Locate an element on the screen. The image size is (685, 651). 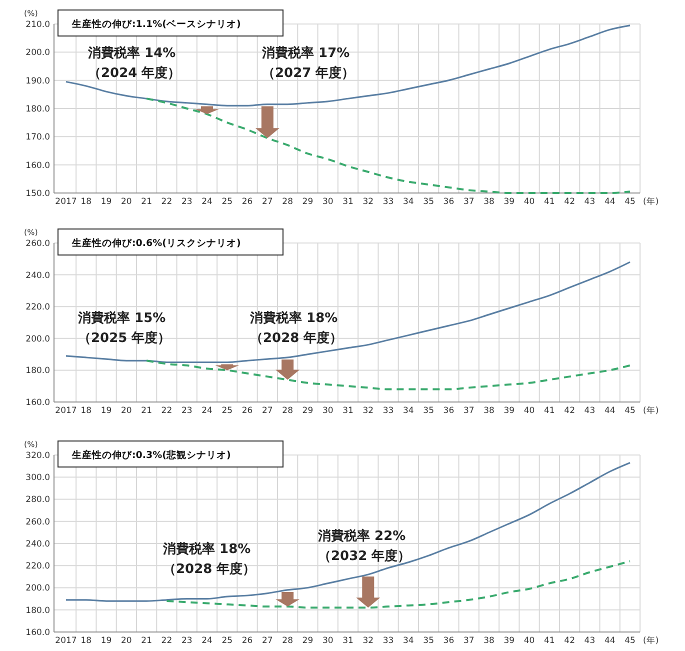
chart-title: 生産性の伸び:0.3%(悲観シナリオ) is located at coordinates (151, 455).